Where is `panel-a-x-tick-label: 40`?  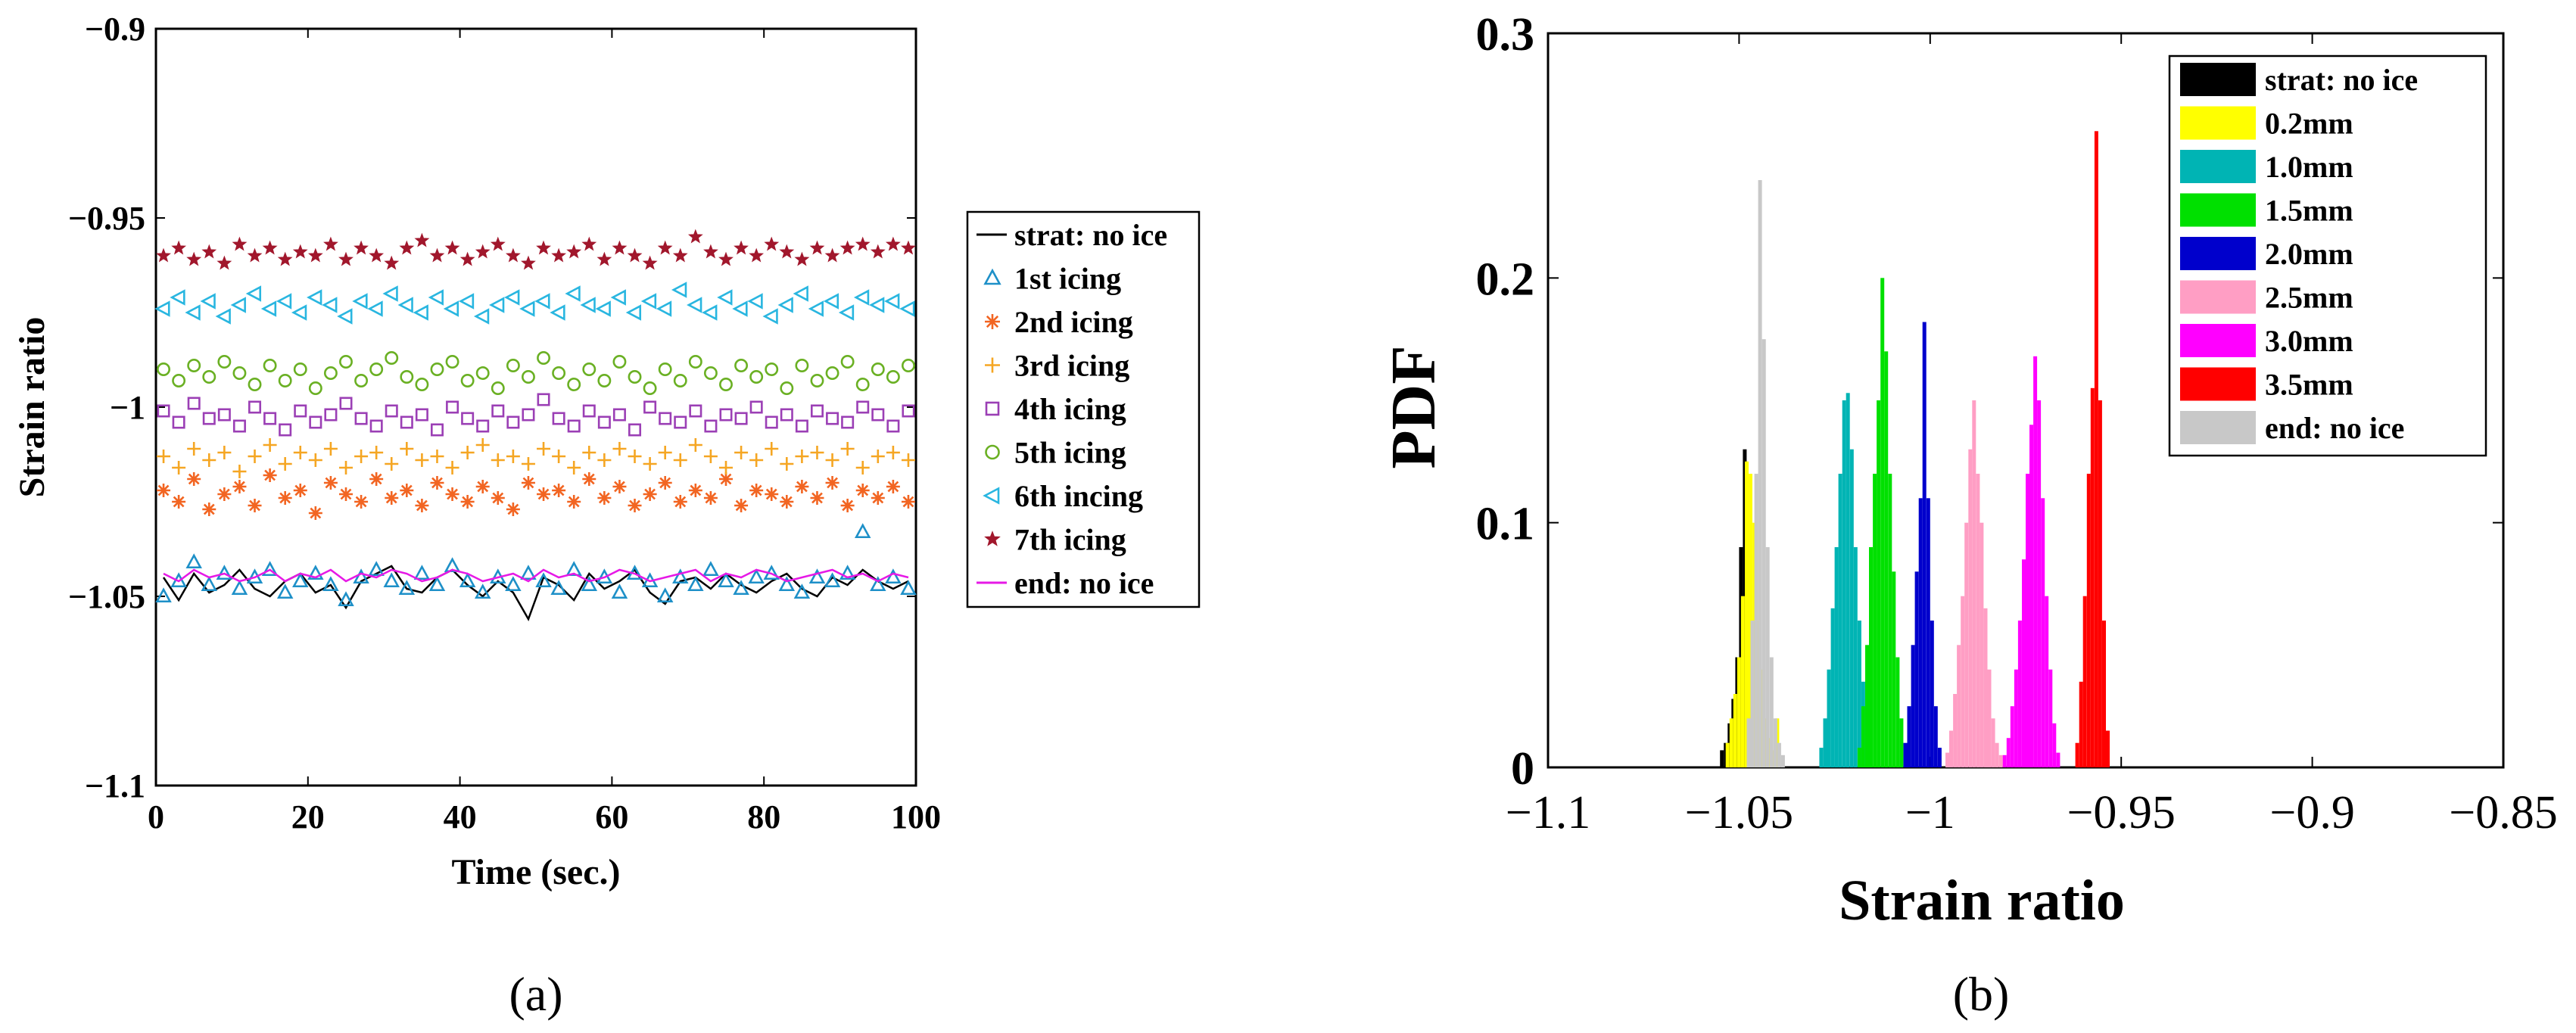 panel-a-x-tick-label: 40 is located at coordinates (461, 816).